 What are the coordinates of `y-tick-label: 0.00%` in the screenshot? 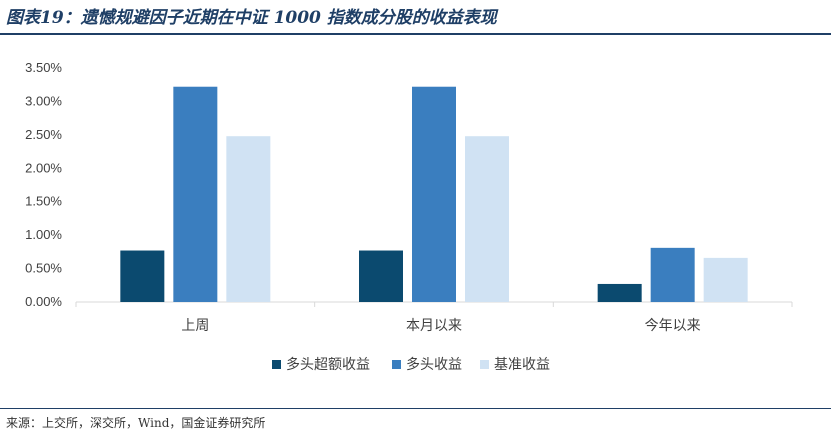 It's located at (43, 301).